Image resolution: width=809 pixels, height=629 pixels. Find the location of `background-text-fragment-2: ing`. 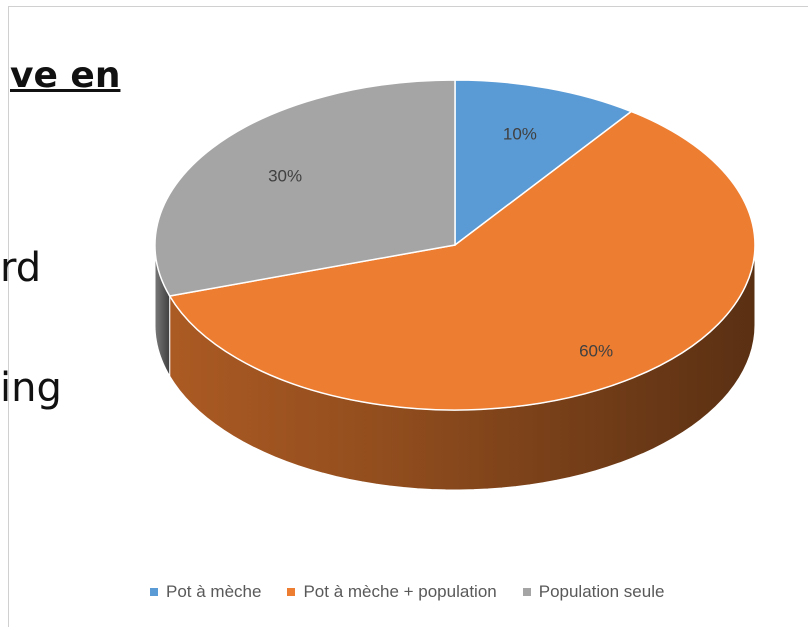

background-text-fragment-2: ing is located at coordinates (31, 388).